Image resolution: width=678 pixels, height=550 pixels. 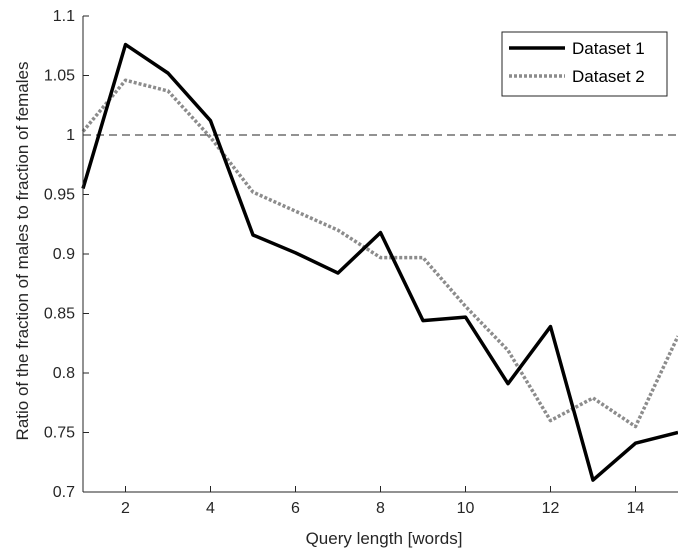 I want to click on legend-label-dataset-2: Dataset 2, so click(x=608, y=76).